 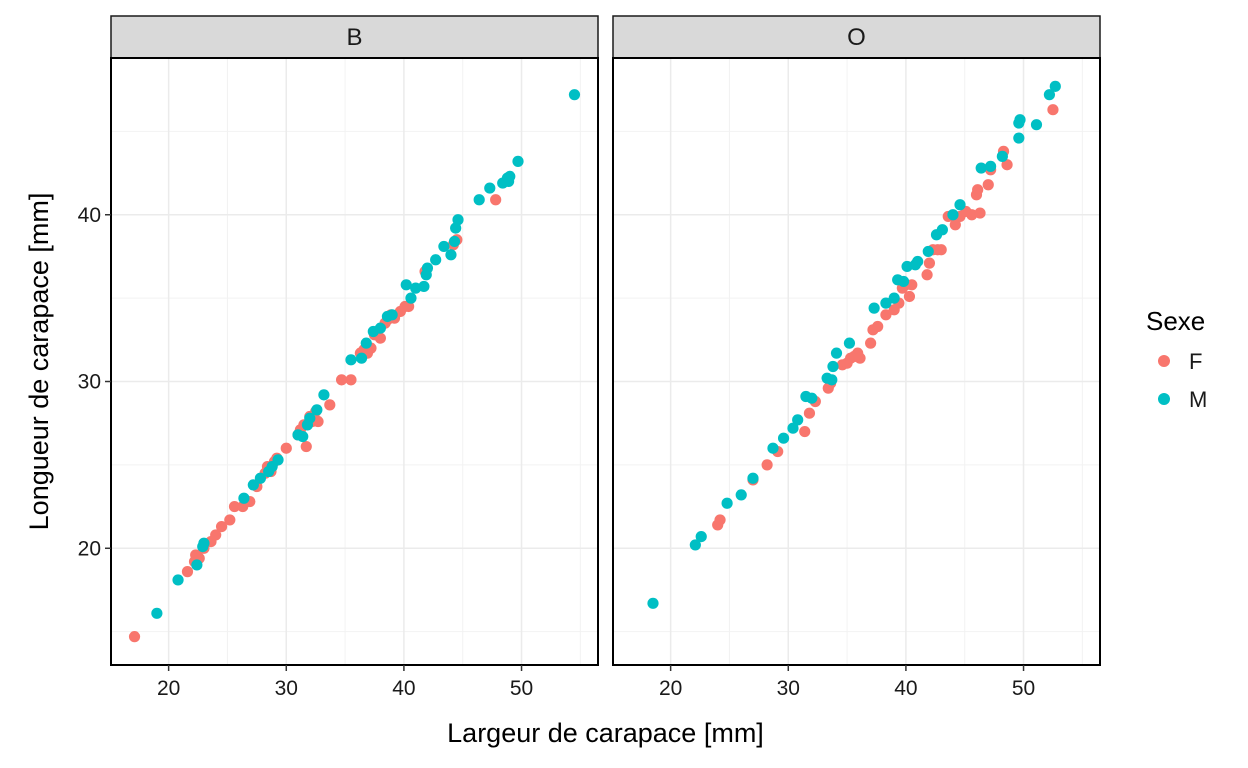 What do you see at coordinates (354, 37) in the screenshot?
I see `facet-strip-label: B` at bounding box center [354, 37].